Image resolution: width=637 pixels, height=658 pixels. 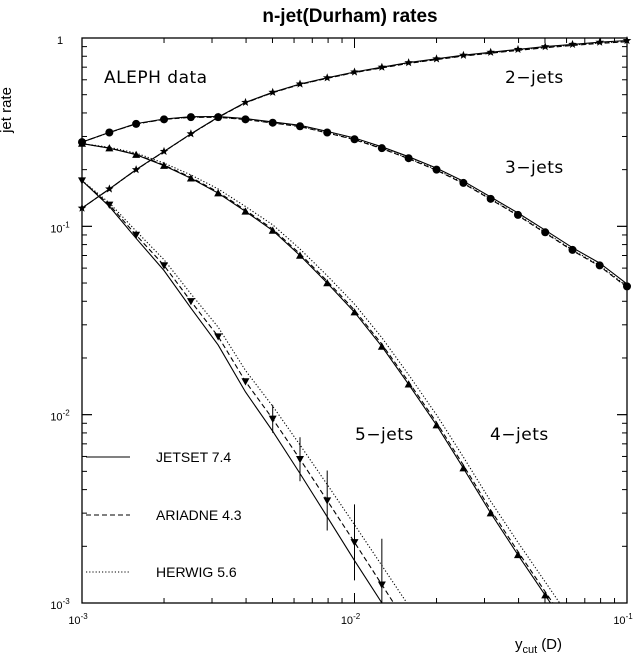 What do you see at coordinates (199, 515) in the screenshot?
I see `legend-label: ARIADNE 4.3` at bounding box center [199, 515].